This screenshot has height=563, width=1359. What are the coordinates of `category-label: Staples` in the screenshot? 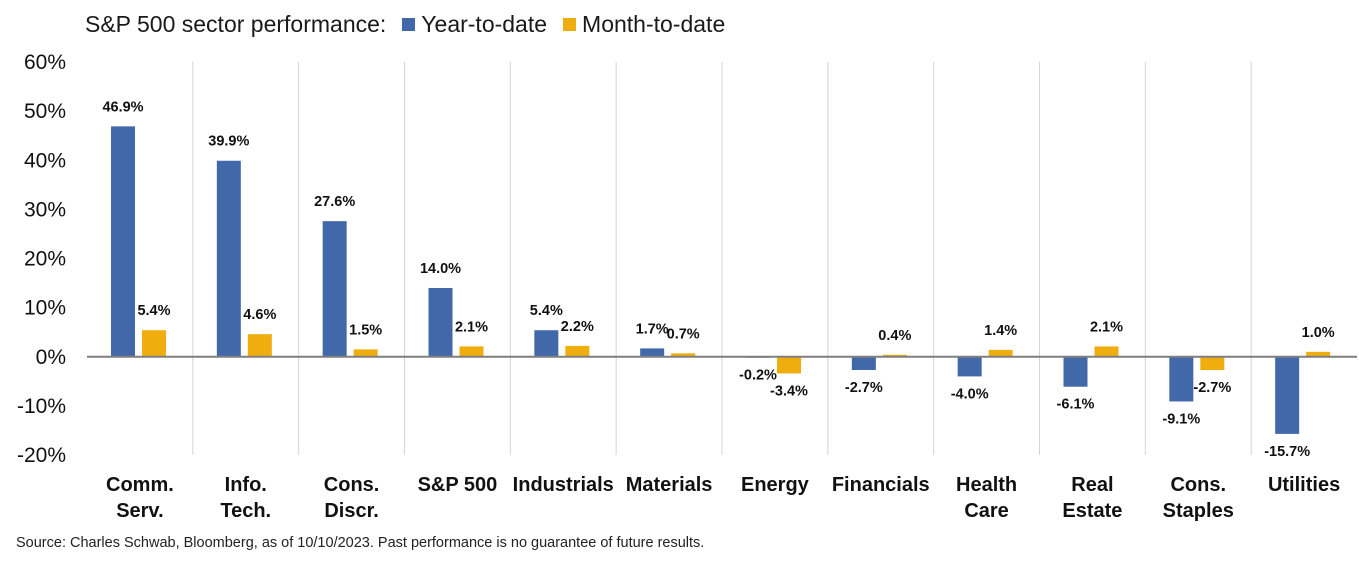 It's located at (1198, 511).